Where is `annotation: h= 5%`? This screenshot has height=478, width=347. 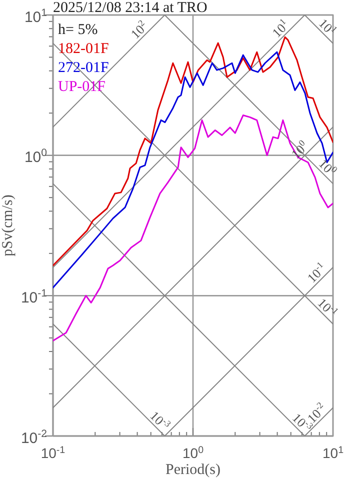
annotation: h= 5% is located at coordinates (78, 30).